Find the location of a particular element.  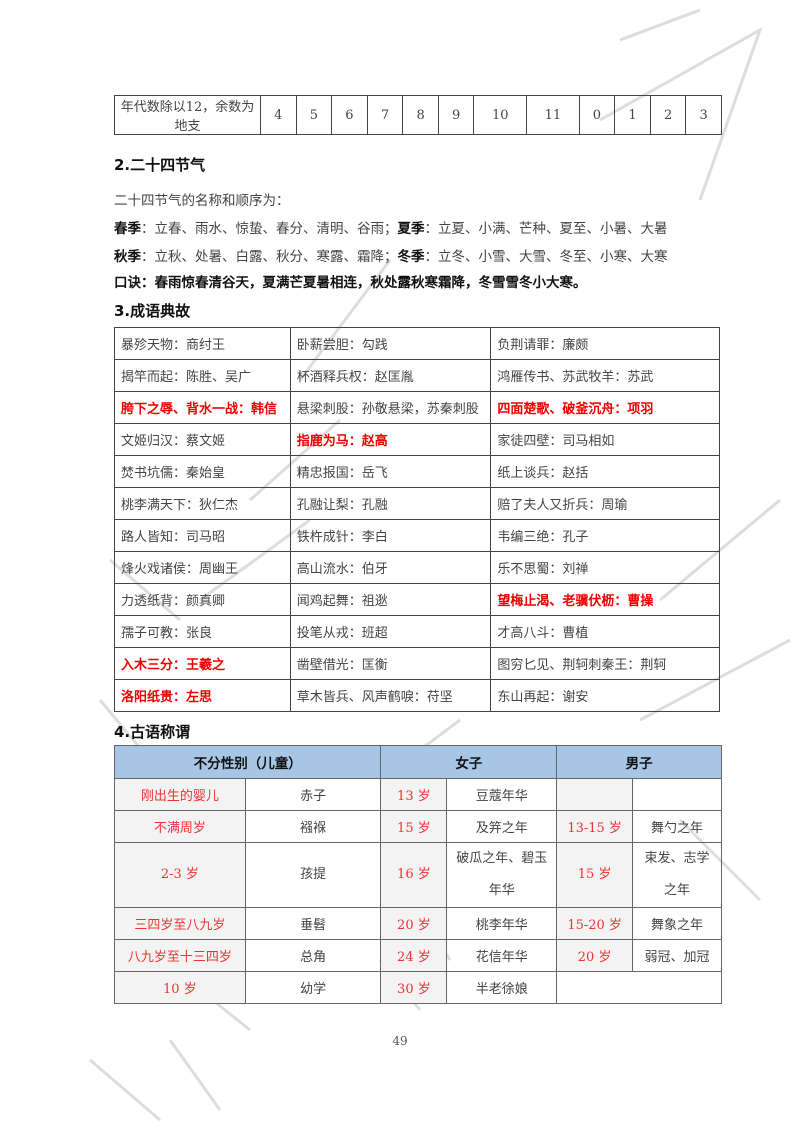

idiom-cell: 力透纸背：颜真卿 is located at coordinates (202, 599).